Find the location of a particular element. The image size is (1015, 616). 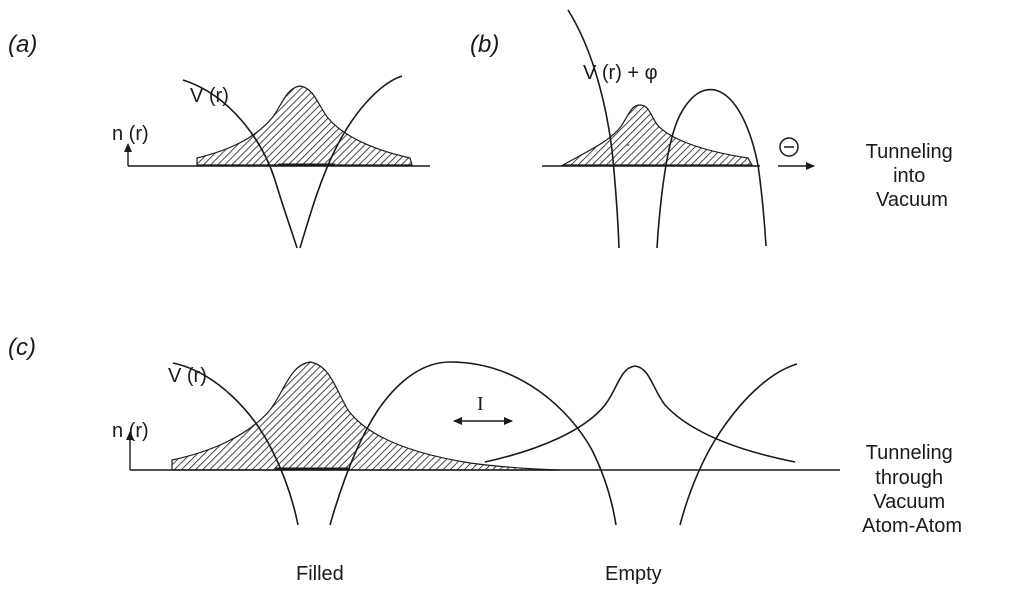

panel-a-electron-density is located at coordinates (304, 125).